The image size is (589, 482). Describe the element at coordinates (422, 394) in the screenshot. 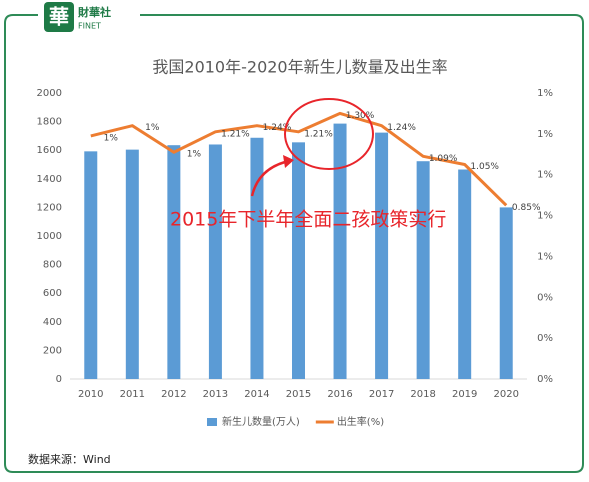

I see `x-tick-label: 2018` at that location.